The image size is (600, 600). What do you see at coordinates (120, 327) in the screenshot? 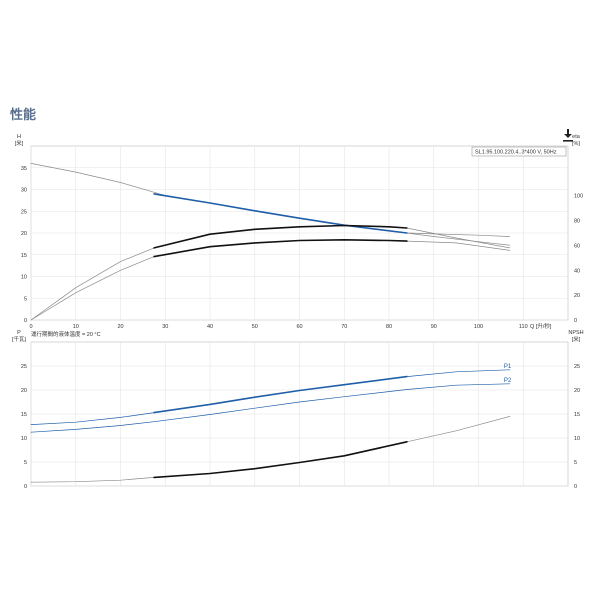
I see `x-tick-label: 20` at bounding box center [120, 327].